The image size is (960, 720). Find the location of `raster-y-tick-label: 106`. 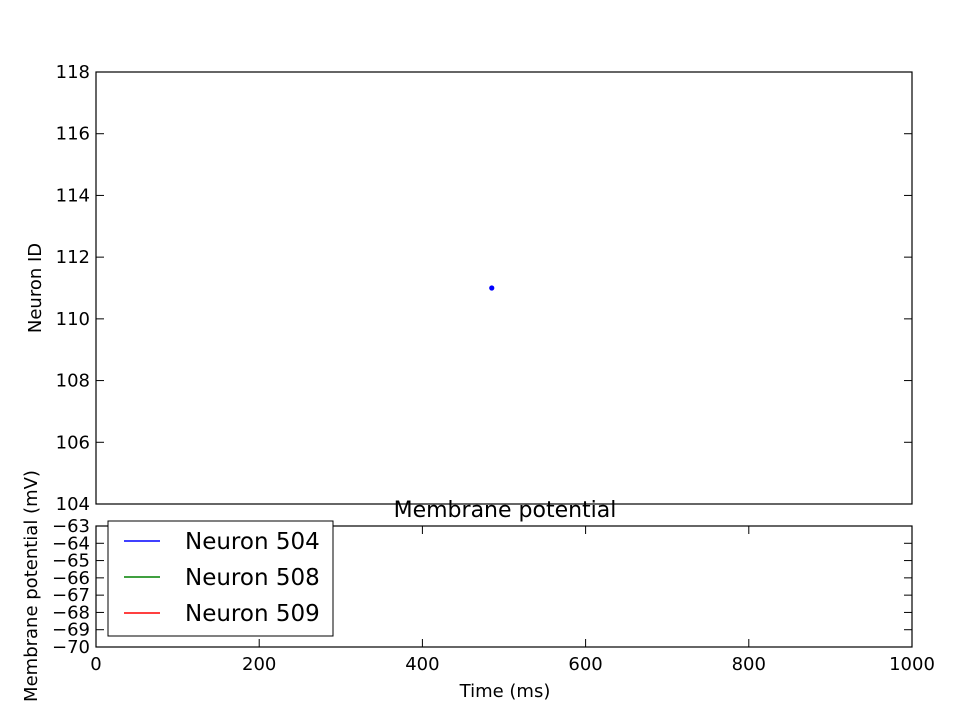

raster-y-tick-label: 106 is located at coordinates (73, 442).